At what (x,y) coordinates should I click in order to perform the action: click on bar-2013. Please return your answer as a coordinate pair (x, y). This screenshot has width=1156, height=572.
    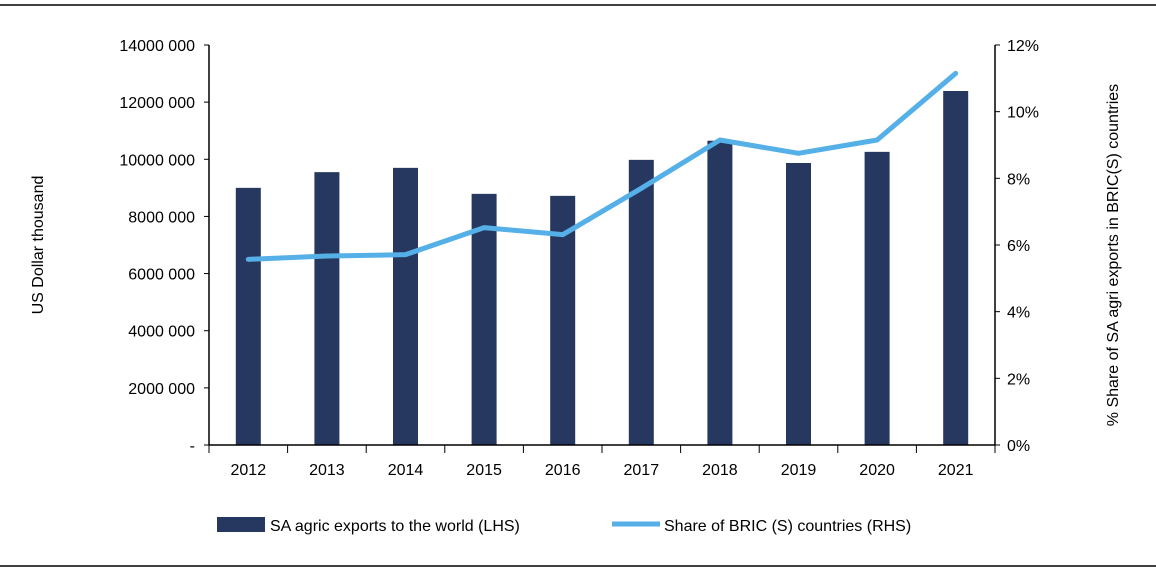
    Looking at the image, I should click on (327, 308).